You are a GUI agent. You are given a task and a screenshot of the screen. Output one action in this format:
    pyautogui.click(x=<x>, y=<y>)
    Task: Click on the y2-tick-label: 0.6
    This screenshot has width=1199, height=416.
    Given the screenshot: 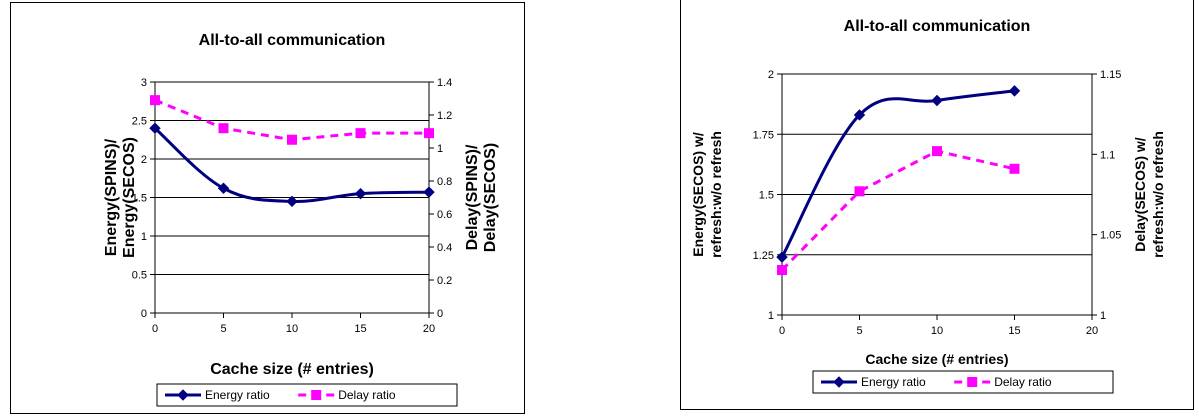 What is the action you would take?
    pyautogui.click(x=444, y=215)
    